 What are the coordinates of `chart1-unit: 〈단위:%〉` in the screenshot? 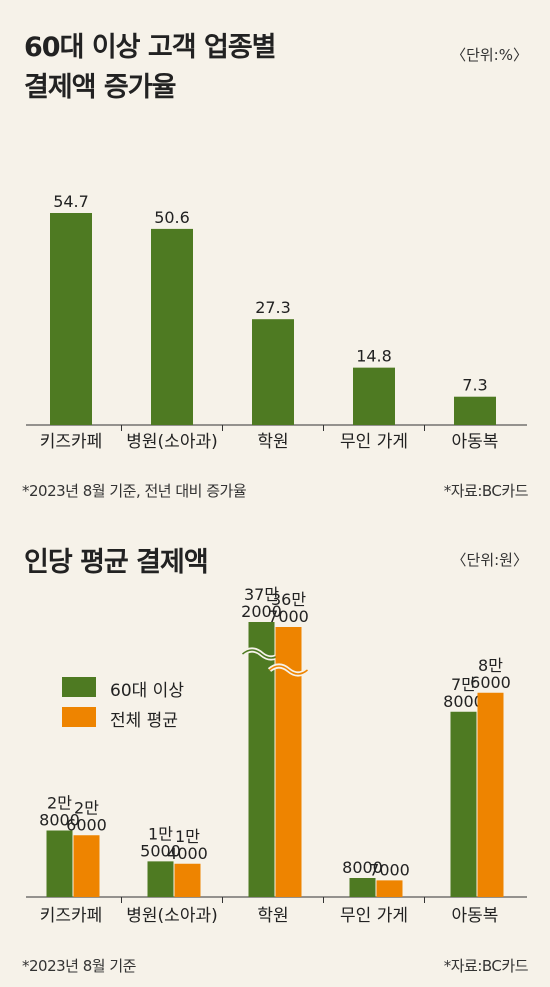 It's located at (489, 55).